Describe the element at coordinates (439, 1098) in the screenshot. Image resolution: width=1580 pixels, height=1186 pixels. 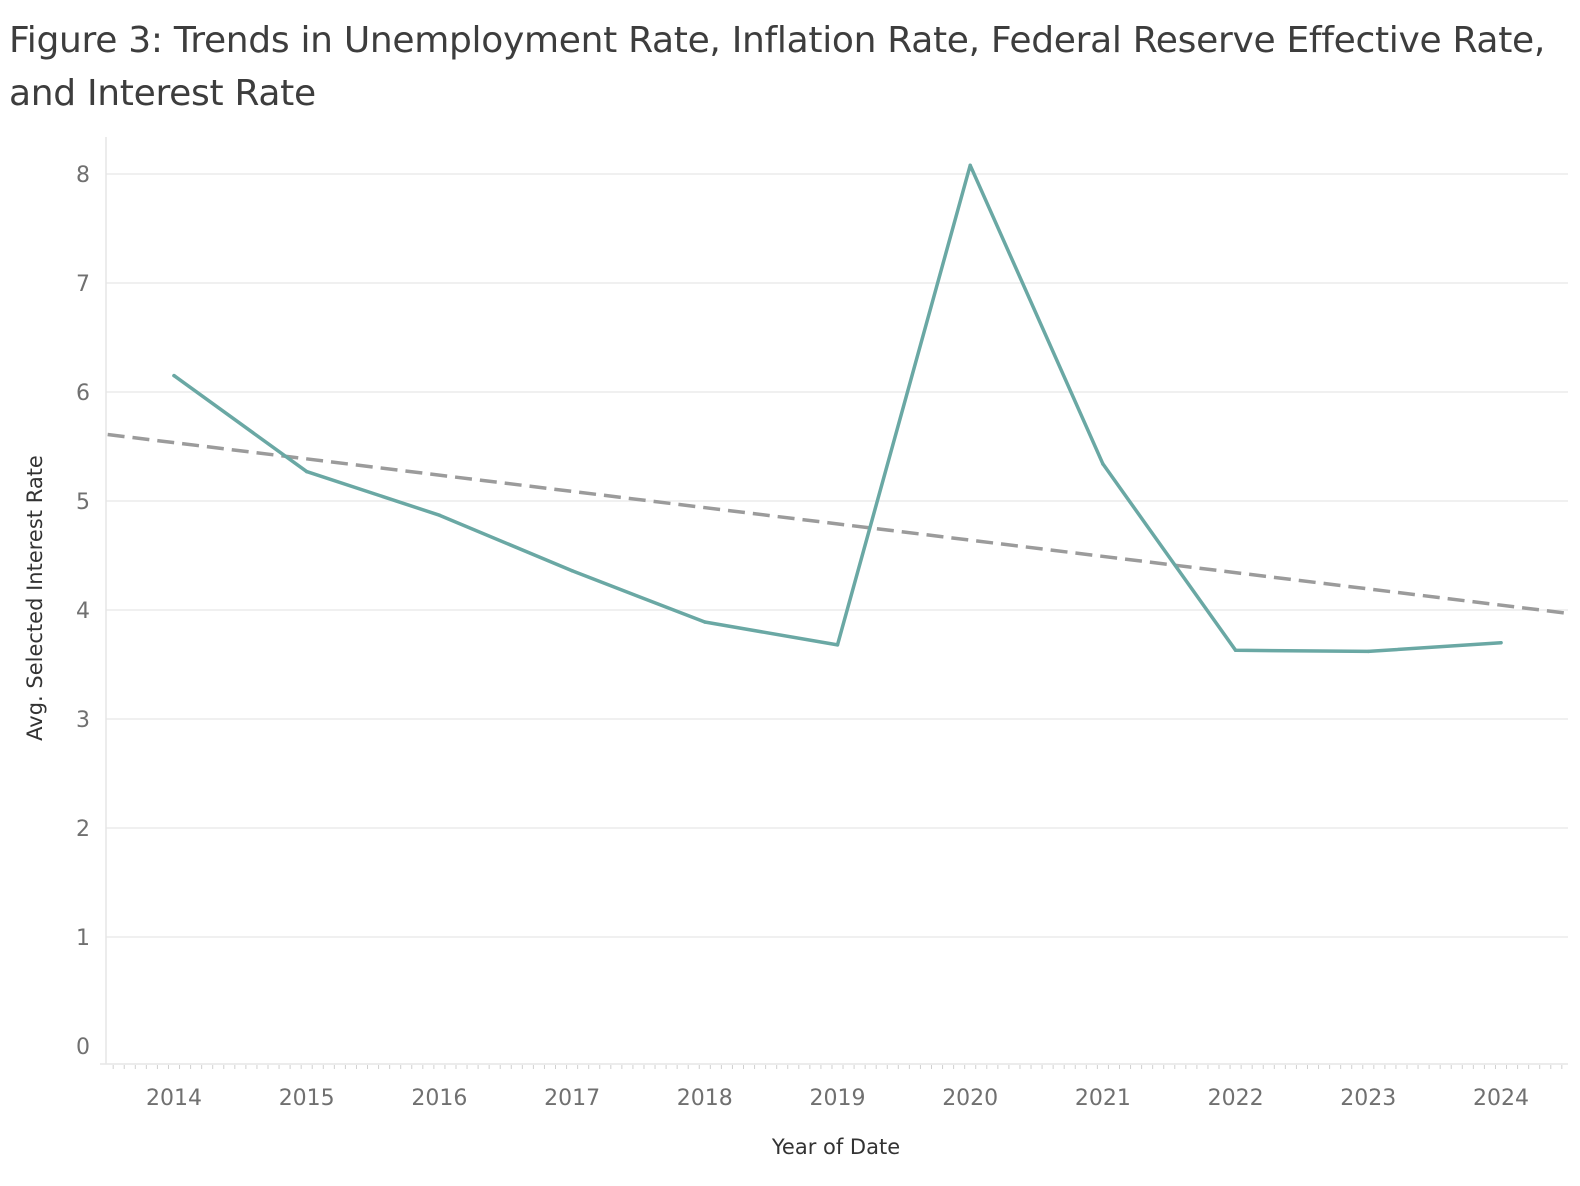
I see `x-tick-label-2016: 2016` at that location.